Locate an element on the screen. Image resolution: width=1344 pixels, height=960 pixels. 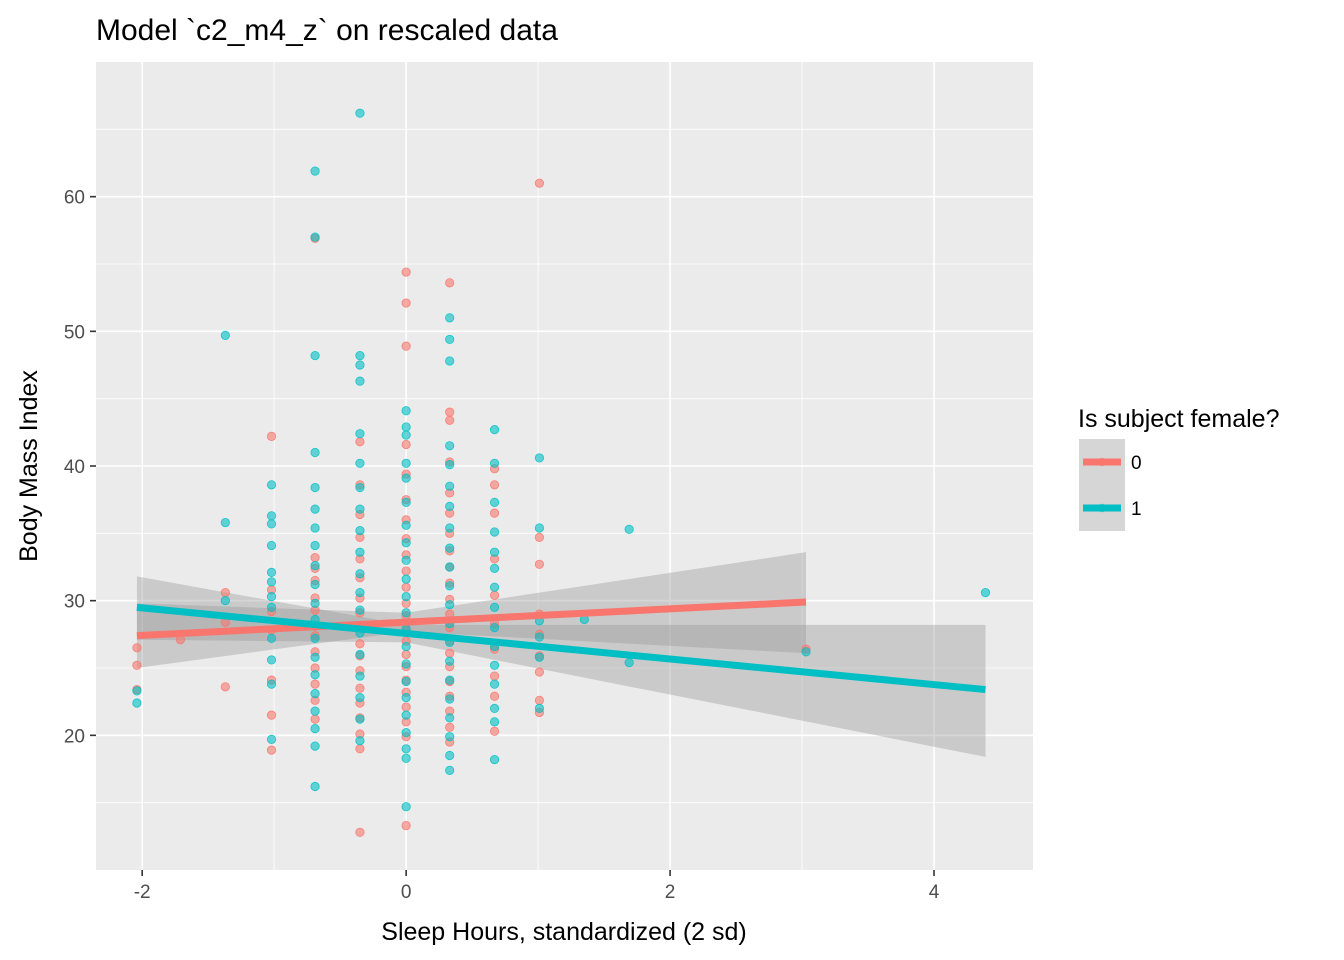
y-tick-label: 50 is located at coordinates (74, 332).